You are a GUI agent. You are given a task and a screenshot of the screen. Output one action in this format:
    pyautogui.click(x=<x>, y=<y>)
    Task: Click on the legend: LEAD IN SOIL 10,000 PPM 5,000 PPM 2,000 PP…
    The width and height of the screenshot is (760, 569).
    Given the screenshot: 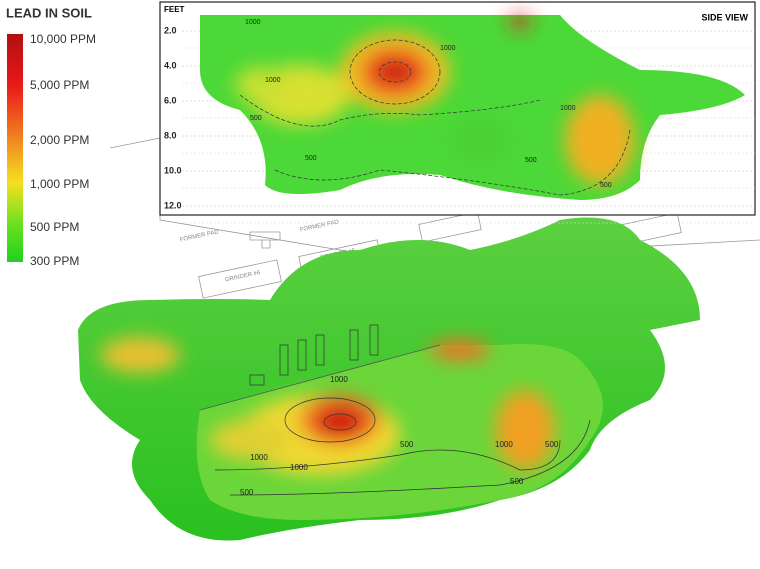 What is the action you would take?
    pyautogui.click(x=51, y=136)
    